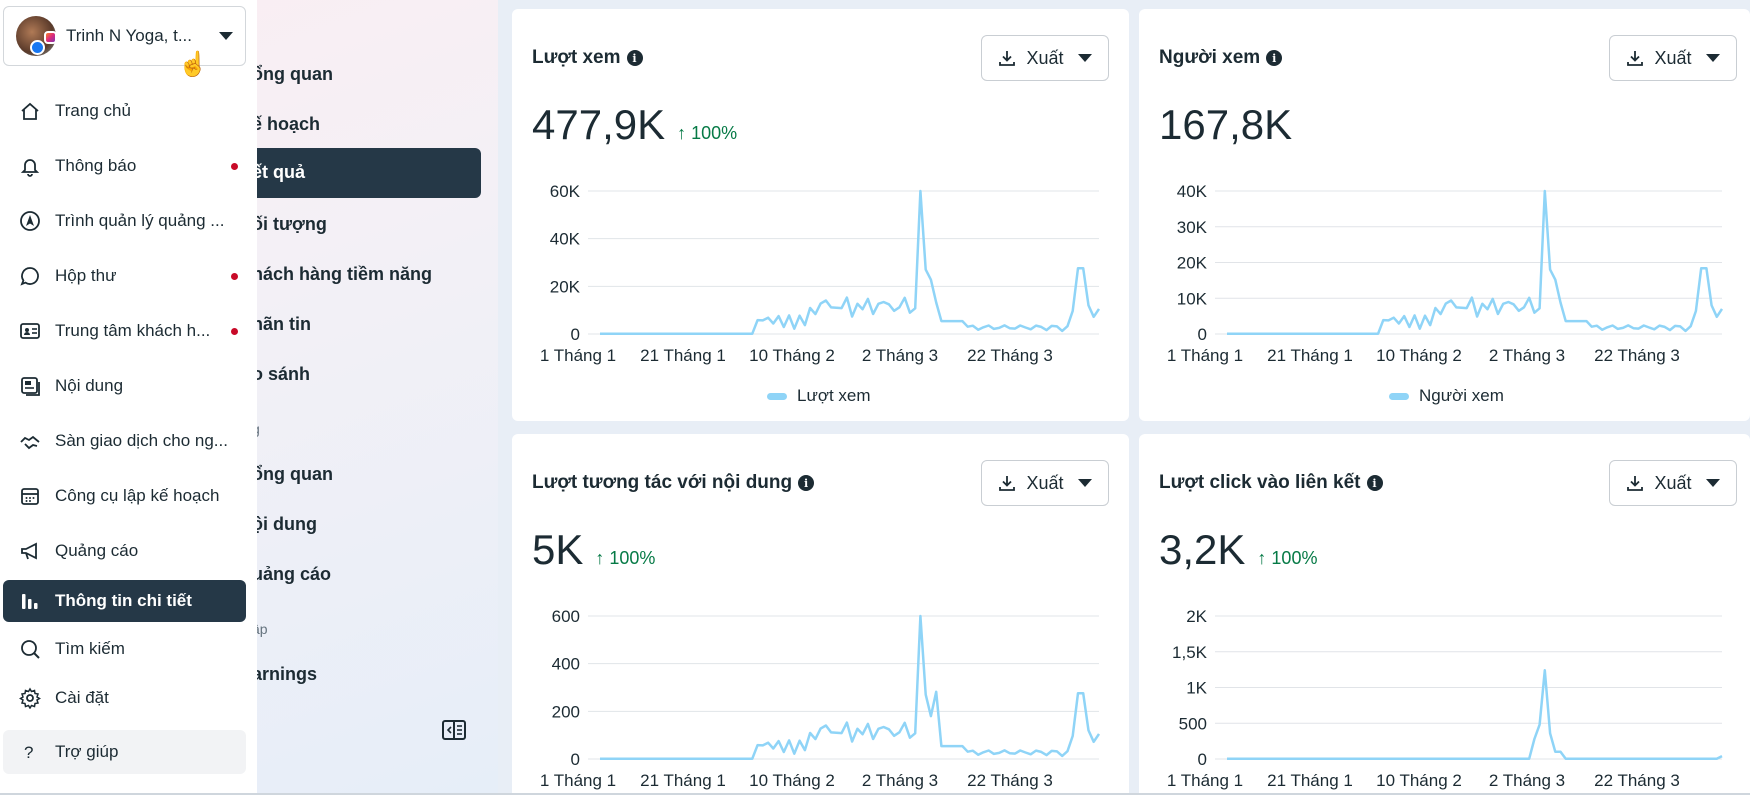 This screenshot has height=795, width=1750. I want to click on subnav-leads: hách hàng tiềm năng, so click(342, 274).